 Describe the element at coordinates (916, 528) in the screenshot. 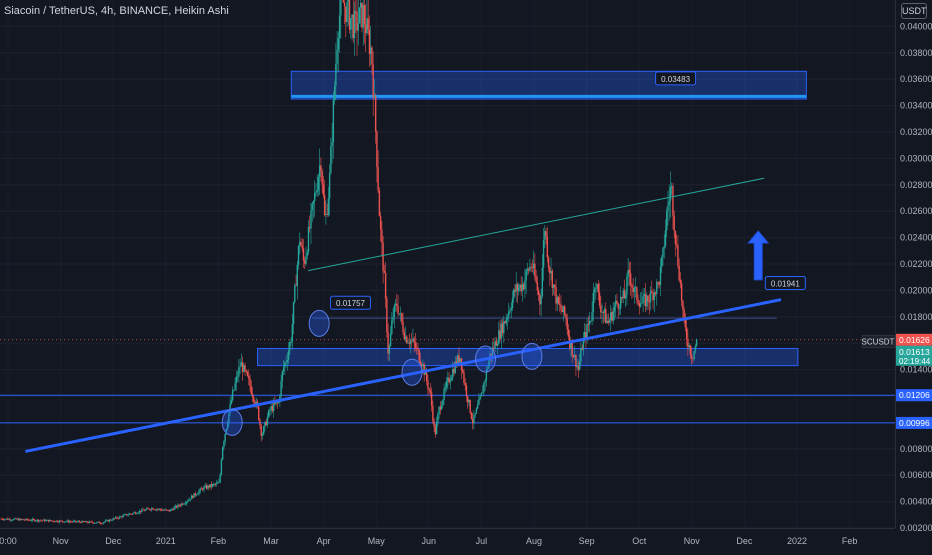

I see `y-tick-label: 0.00200` at that location.